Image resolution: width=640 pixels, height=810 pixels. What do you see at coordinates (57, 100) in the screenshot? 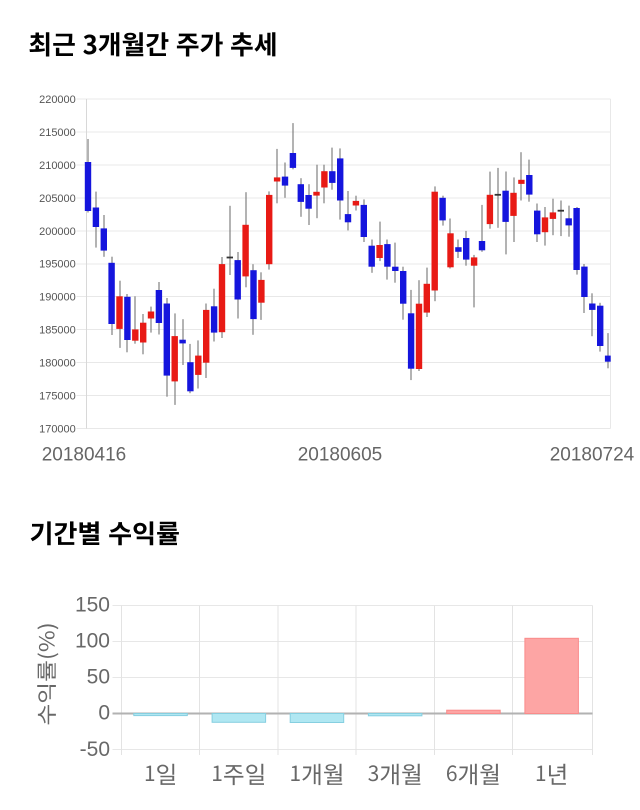
I see `svg-text: 220000` at bounding box center [57, 100].